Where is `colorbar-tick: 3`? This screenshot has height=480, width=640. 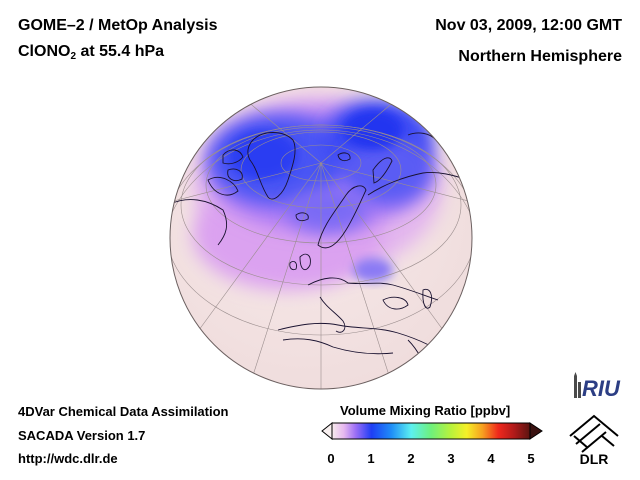 colorbar-tick: 3 is located at coordinates (451, 458).